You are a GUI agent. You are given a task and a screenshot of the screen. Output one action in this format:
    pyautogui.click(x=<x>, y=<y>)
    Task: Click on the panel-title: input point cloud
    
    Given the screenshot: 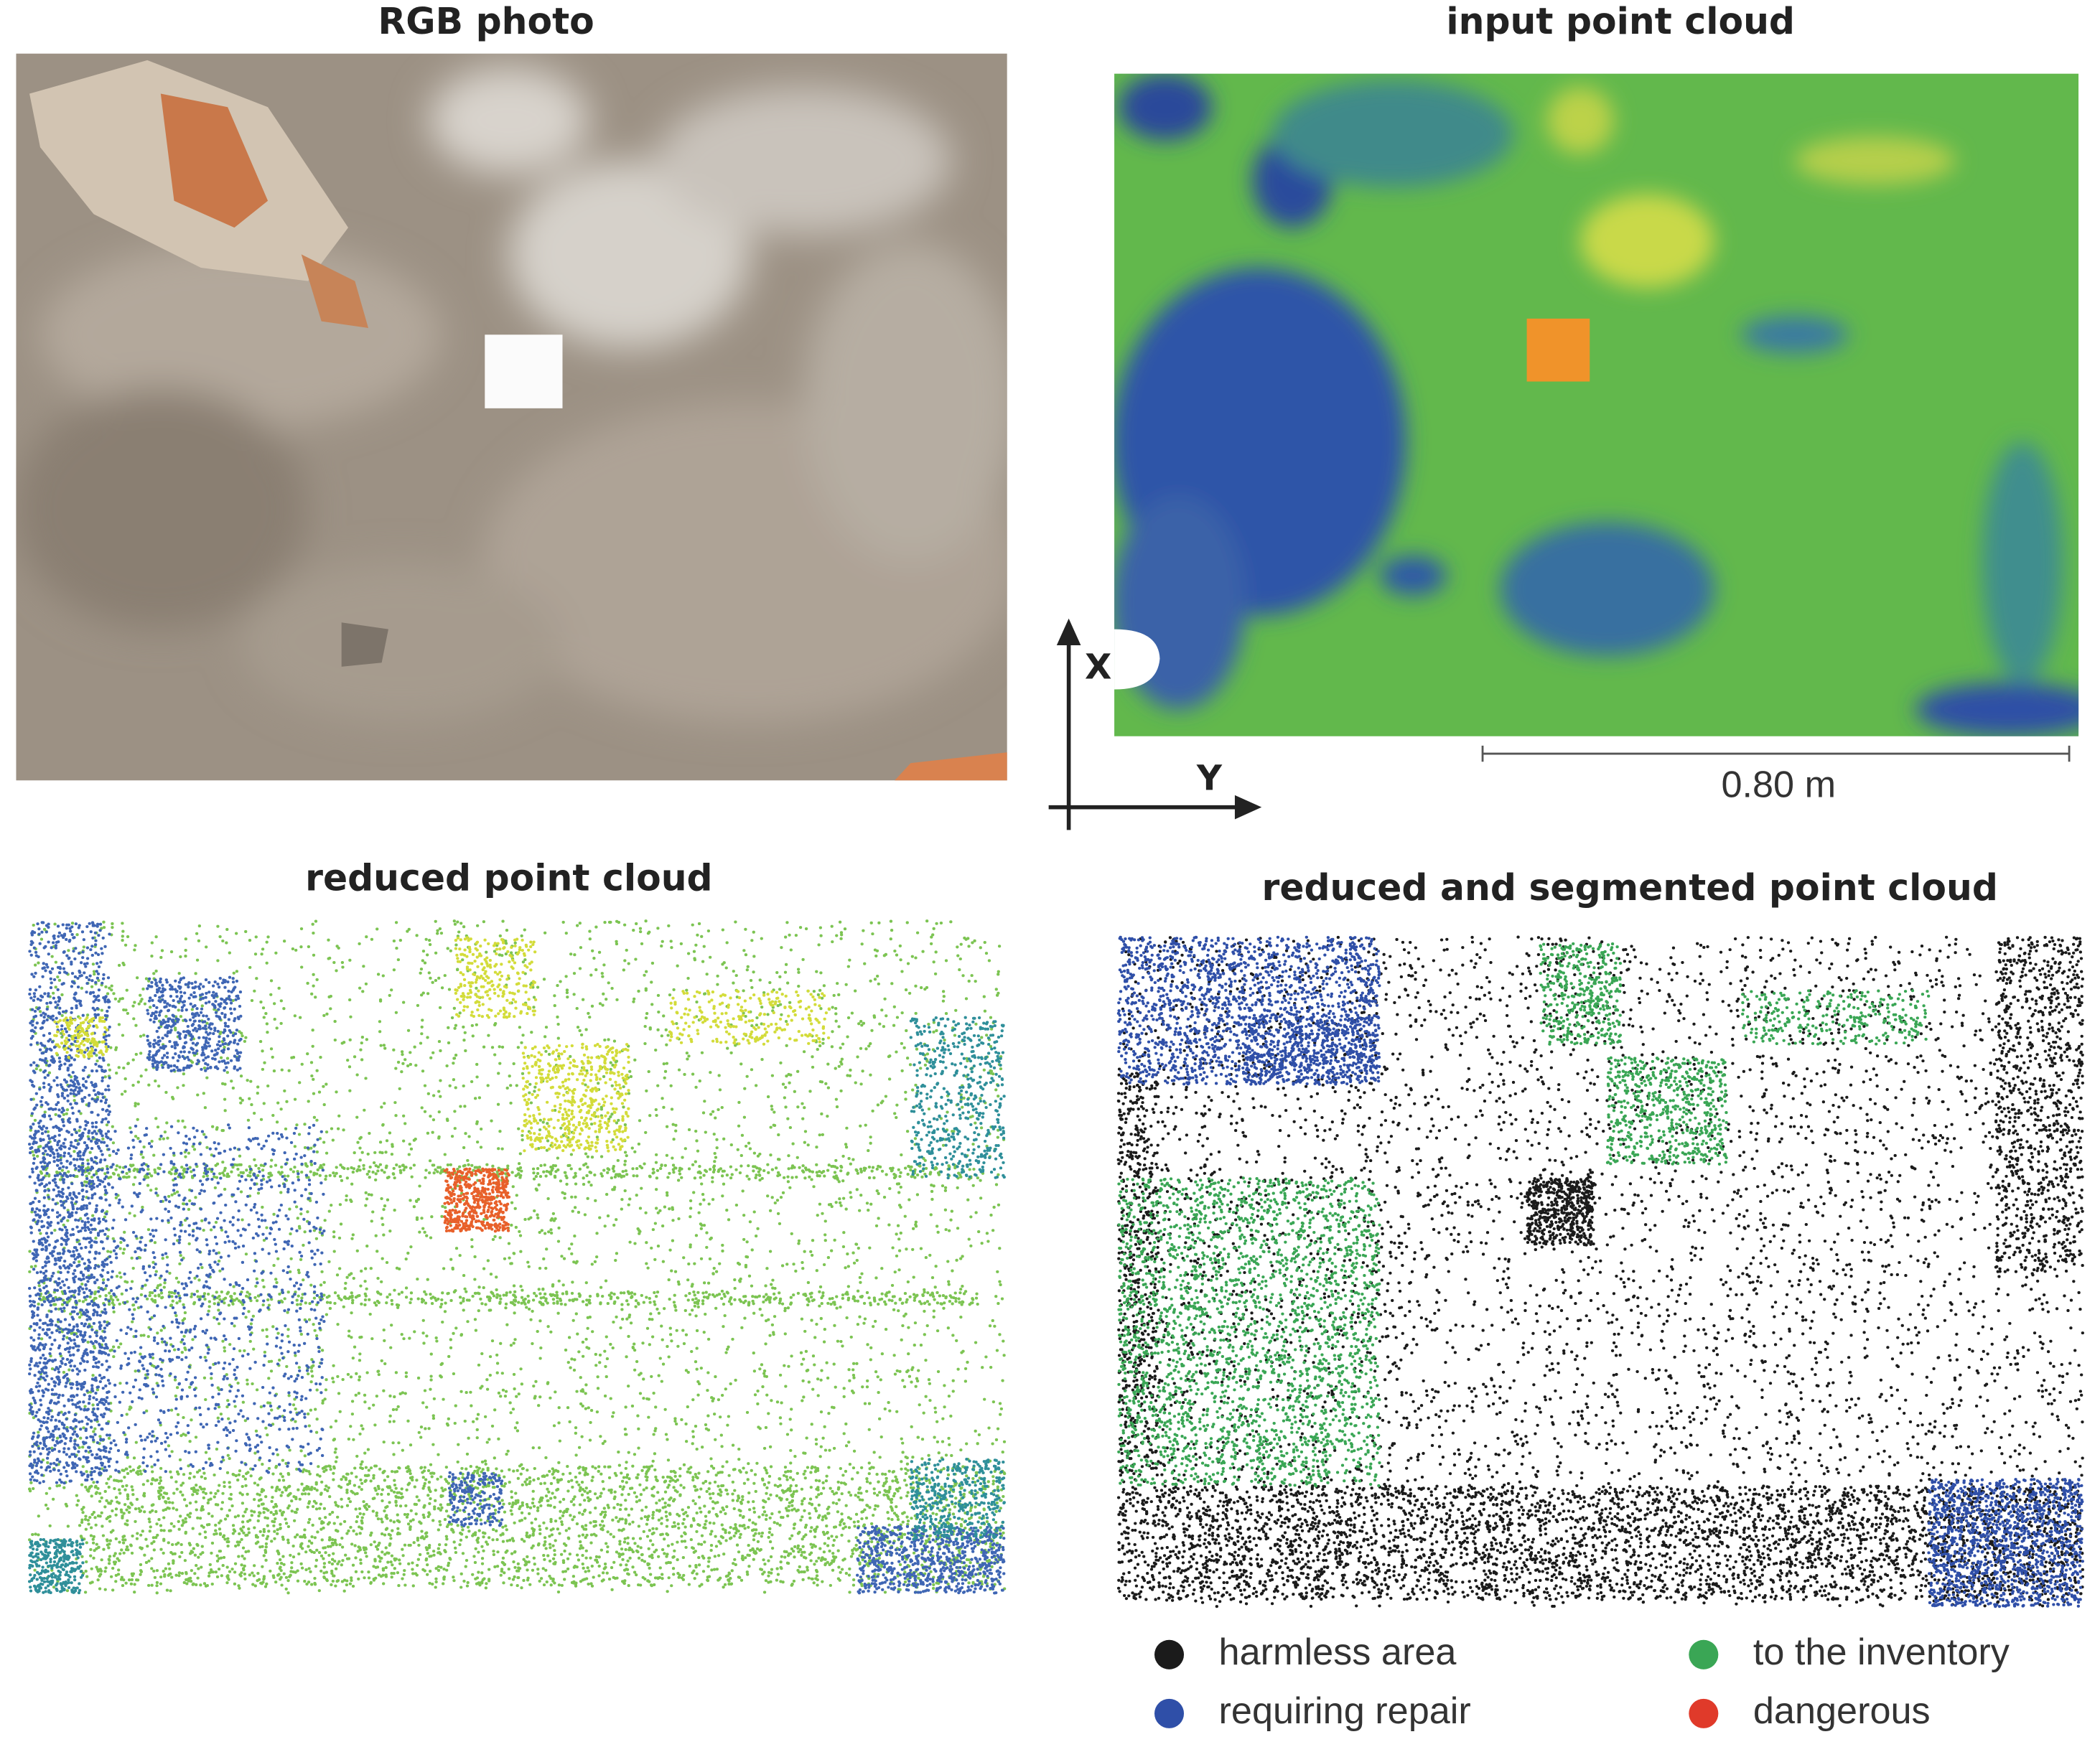 What is the action you would take?
    pyautogui.click(x=1620, y=21)
    